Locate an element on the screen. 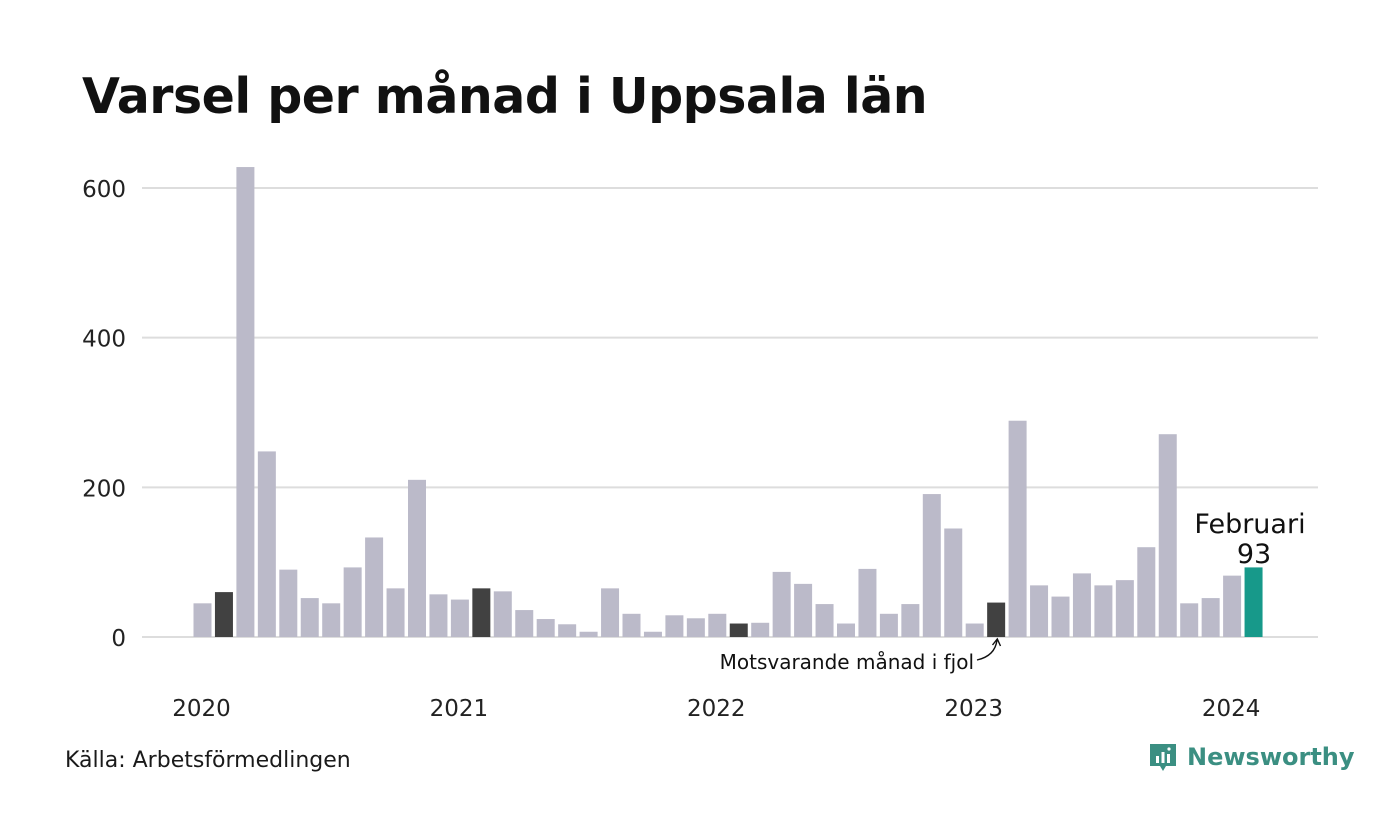 This screenshot has width=1400, height=840. y-tick-label: 400 is located at coordinates (104, 340).